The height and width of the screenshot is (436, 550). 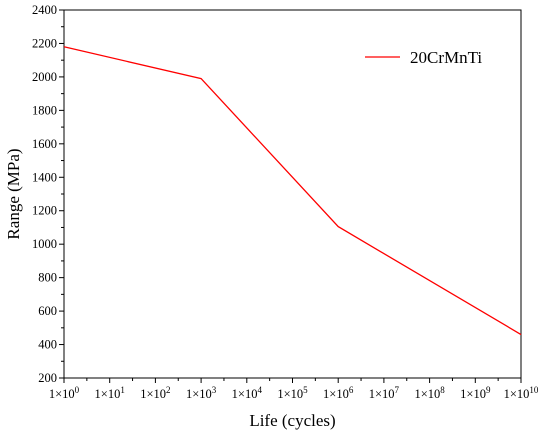 I want to click on y-tick-label: 2400, so click(x=44, y=10).